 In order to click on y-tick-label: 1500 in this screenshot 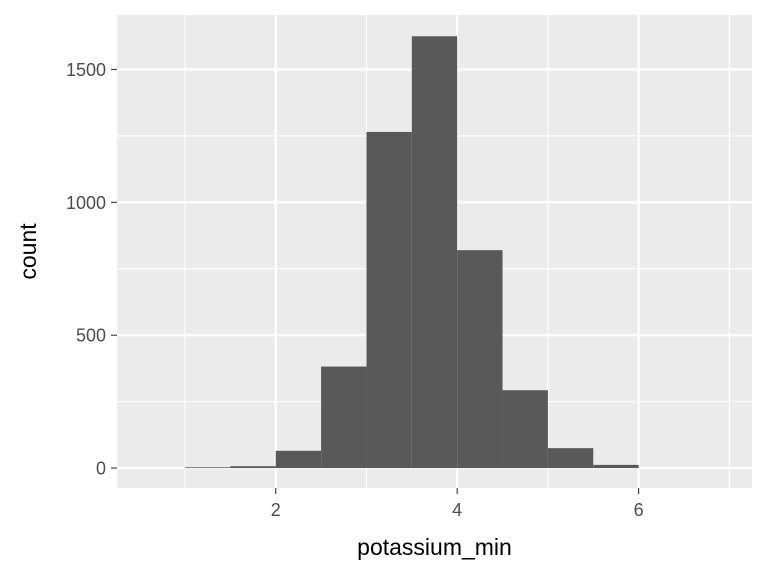, I will do `click(86, 70)`.